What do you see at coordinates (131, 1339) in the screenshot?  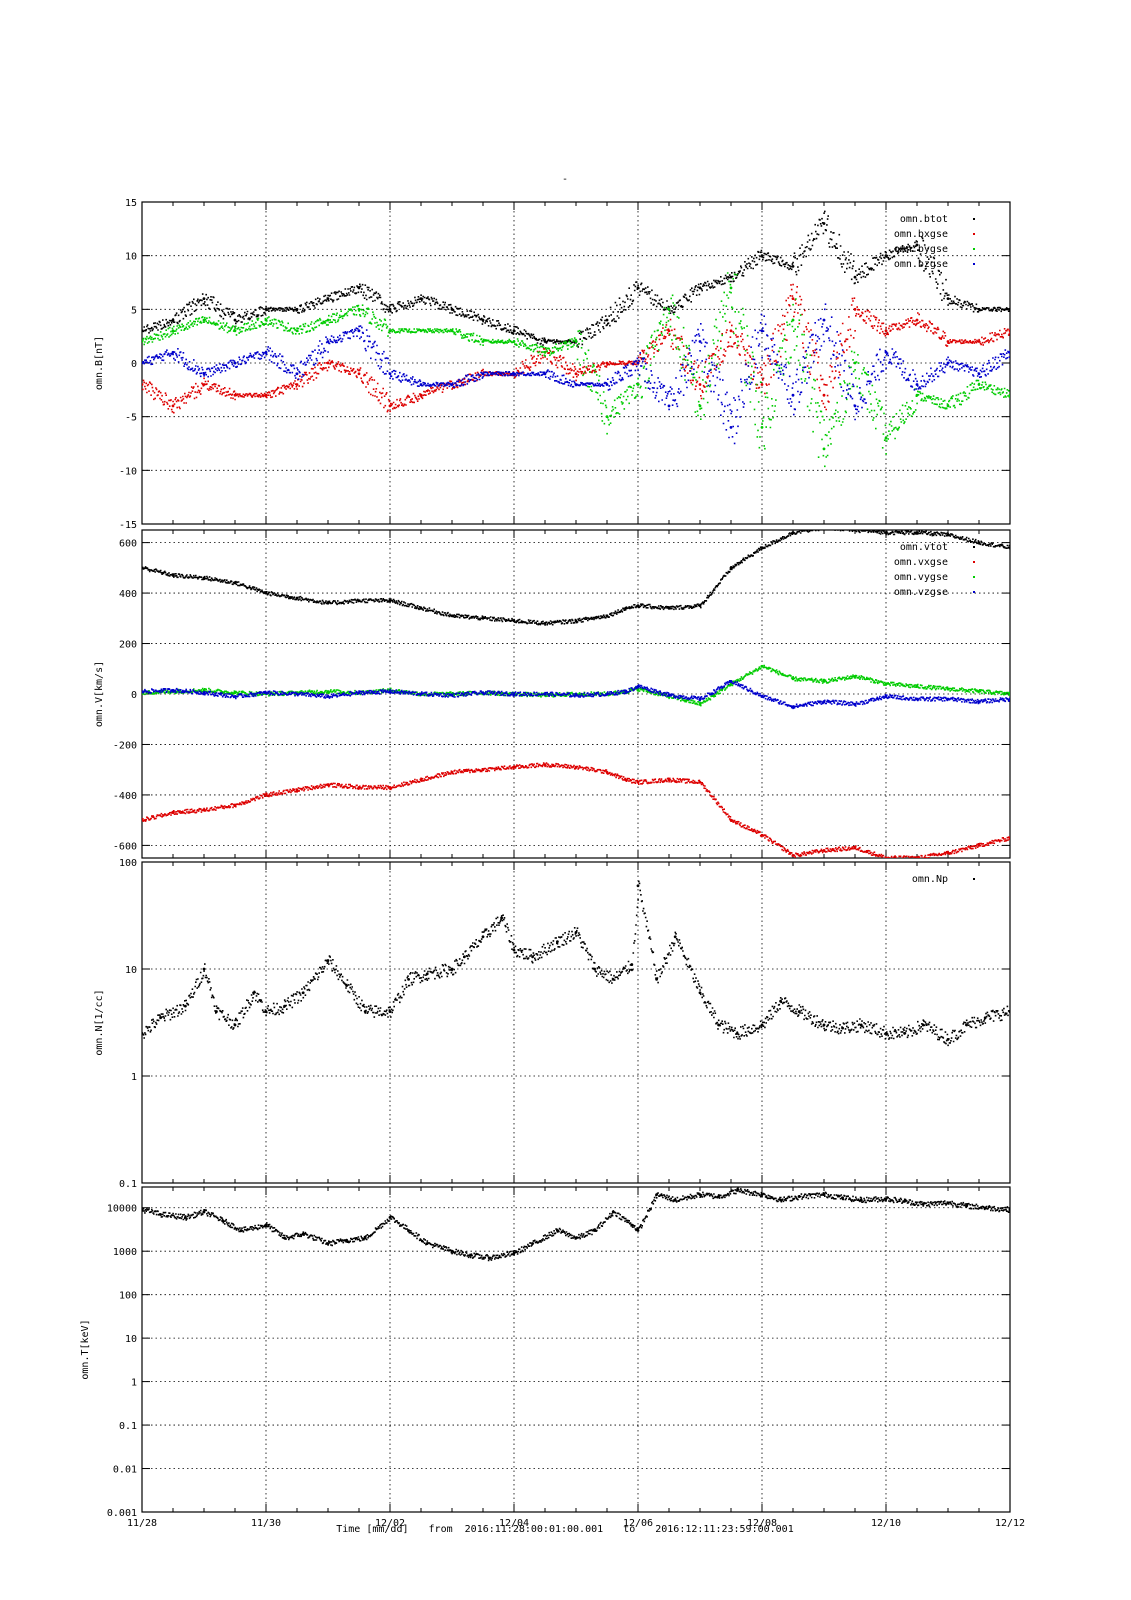 I see `y-tick-label: 10` at bounding box center [131, 1339].